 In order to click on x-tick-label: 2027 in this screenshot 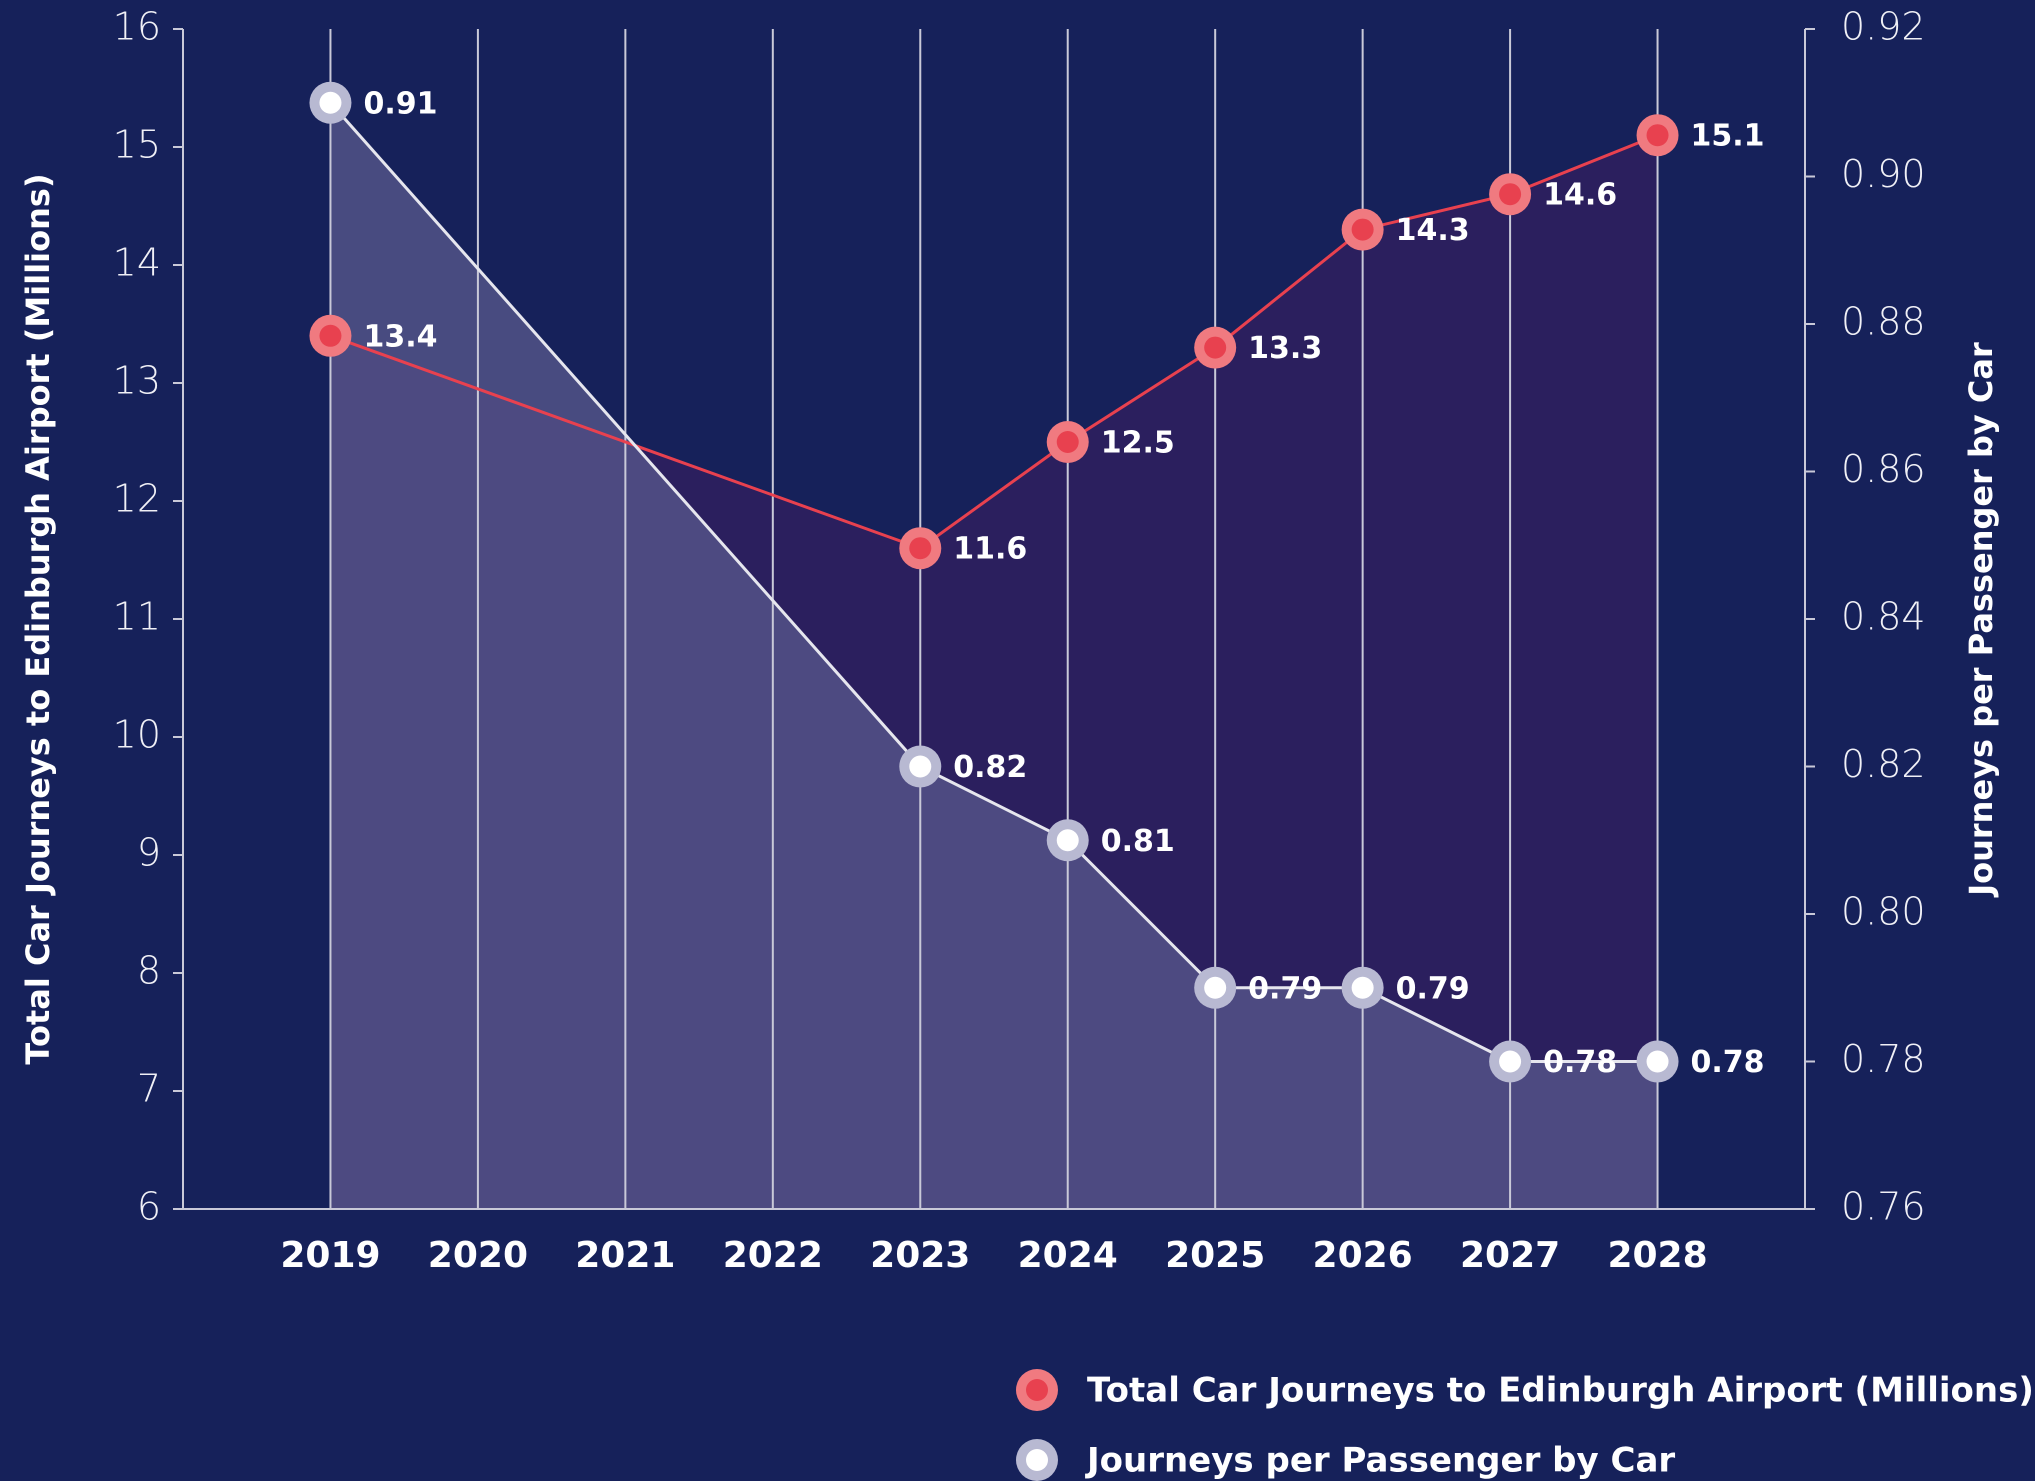, I will do `click(1510, 1255)`.